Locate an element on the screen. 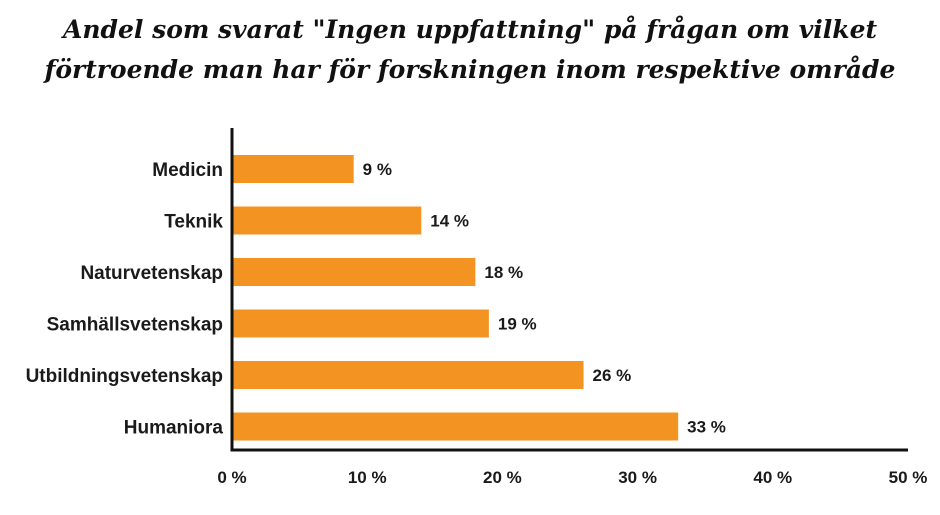 The height and width of the screenshot is (515, 940). category-label-1: Teknik is located at coordinates (193, 222).